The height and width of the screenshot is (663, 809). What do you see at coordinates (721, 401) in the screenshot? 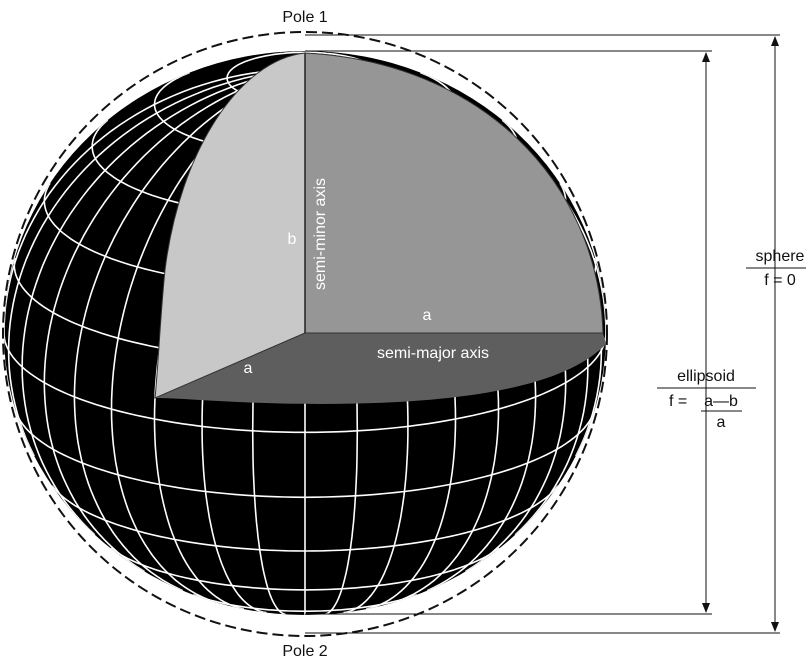
I see `ellipsoid-numerator: a—b` at bounding box center [721, 401].